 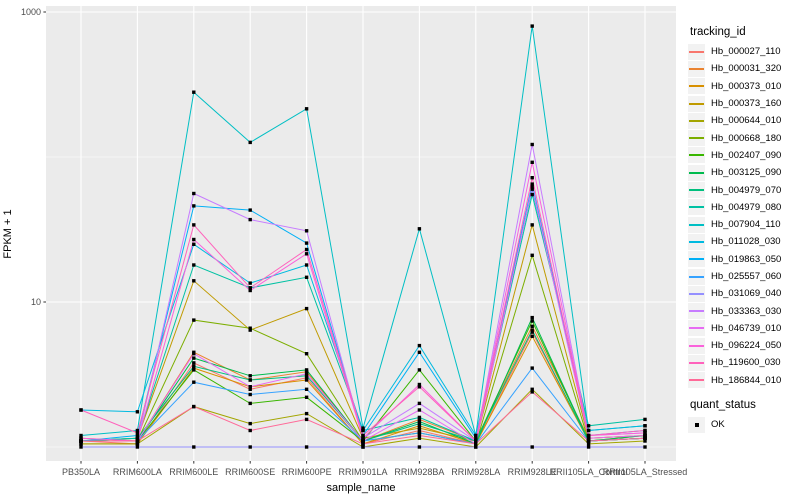 I want to click on legend-item: Hb_019863_050, so click(x=744, y=259).